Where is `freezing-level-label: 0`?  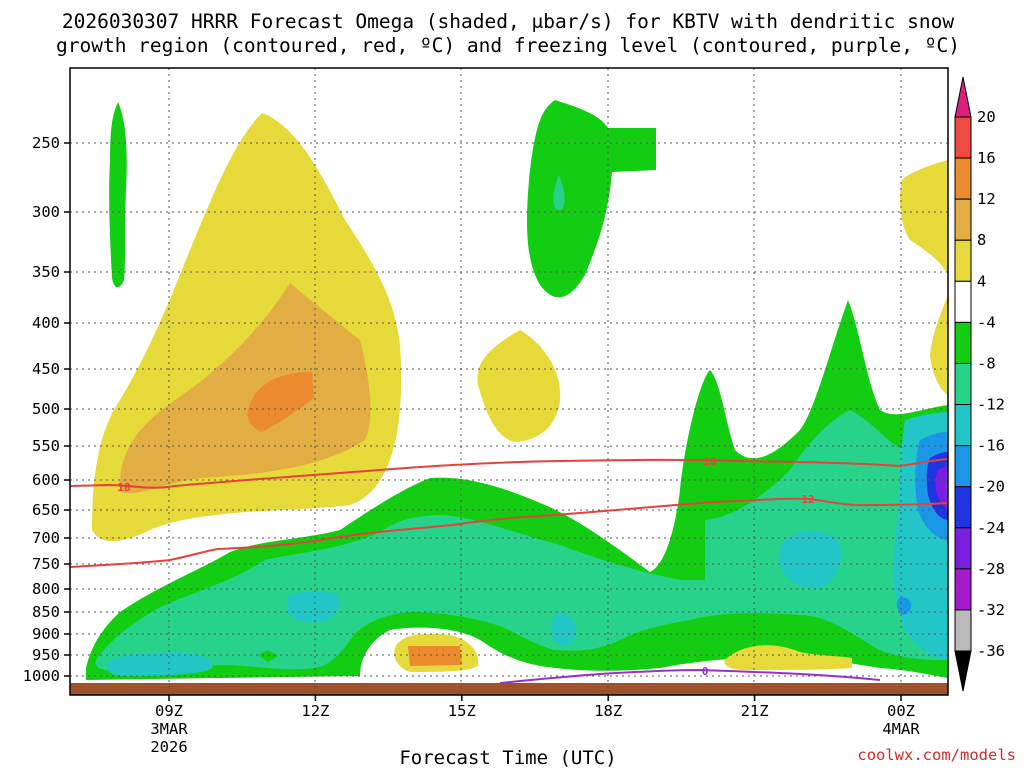 freezing-level-label: 0 is located at coordinates (705, 671).